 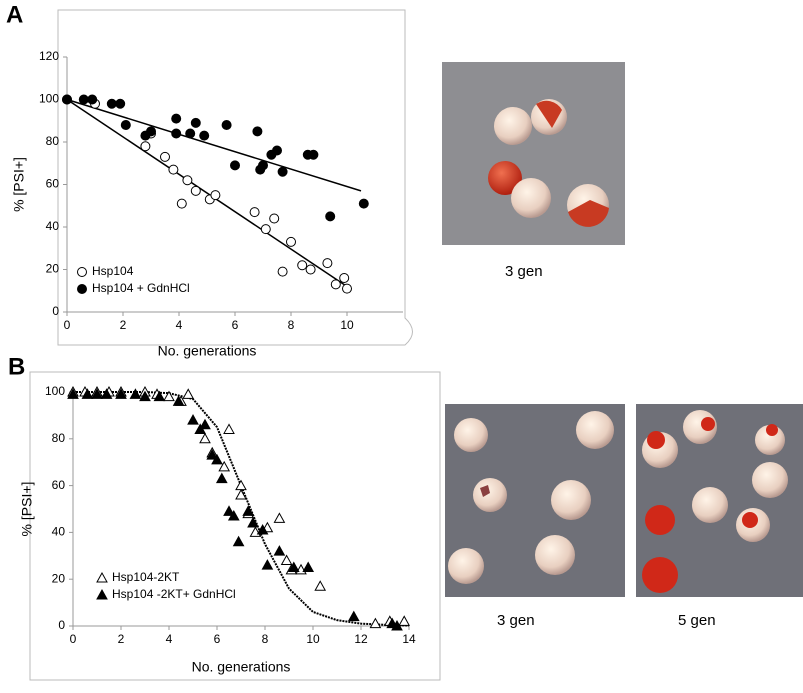 What do you see at coordinates (14, 14) in the screenshot?
I see `panel-label: A` at bounding box center [14, 14].